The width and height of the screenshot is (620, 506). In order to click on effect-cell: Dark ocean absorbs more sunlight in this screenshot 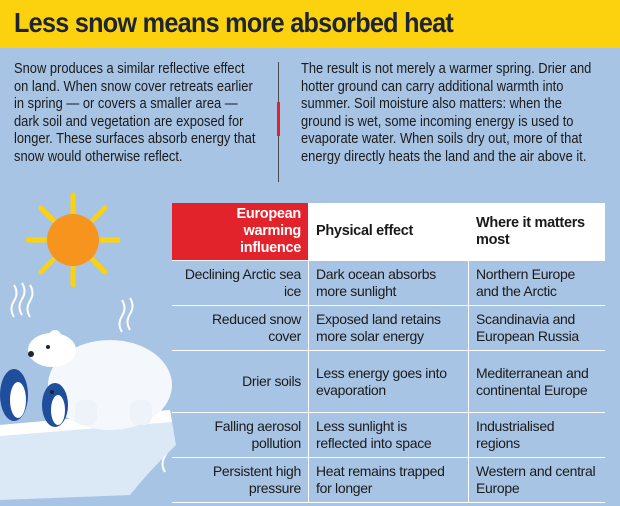, I will do `click(388, 283)`.